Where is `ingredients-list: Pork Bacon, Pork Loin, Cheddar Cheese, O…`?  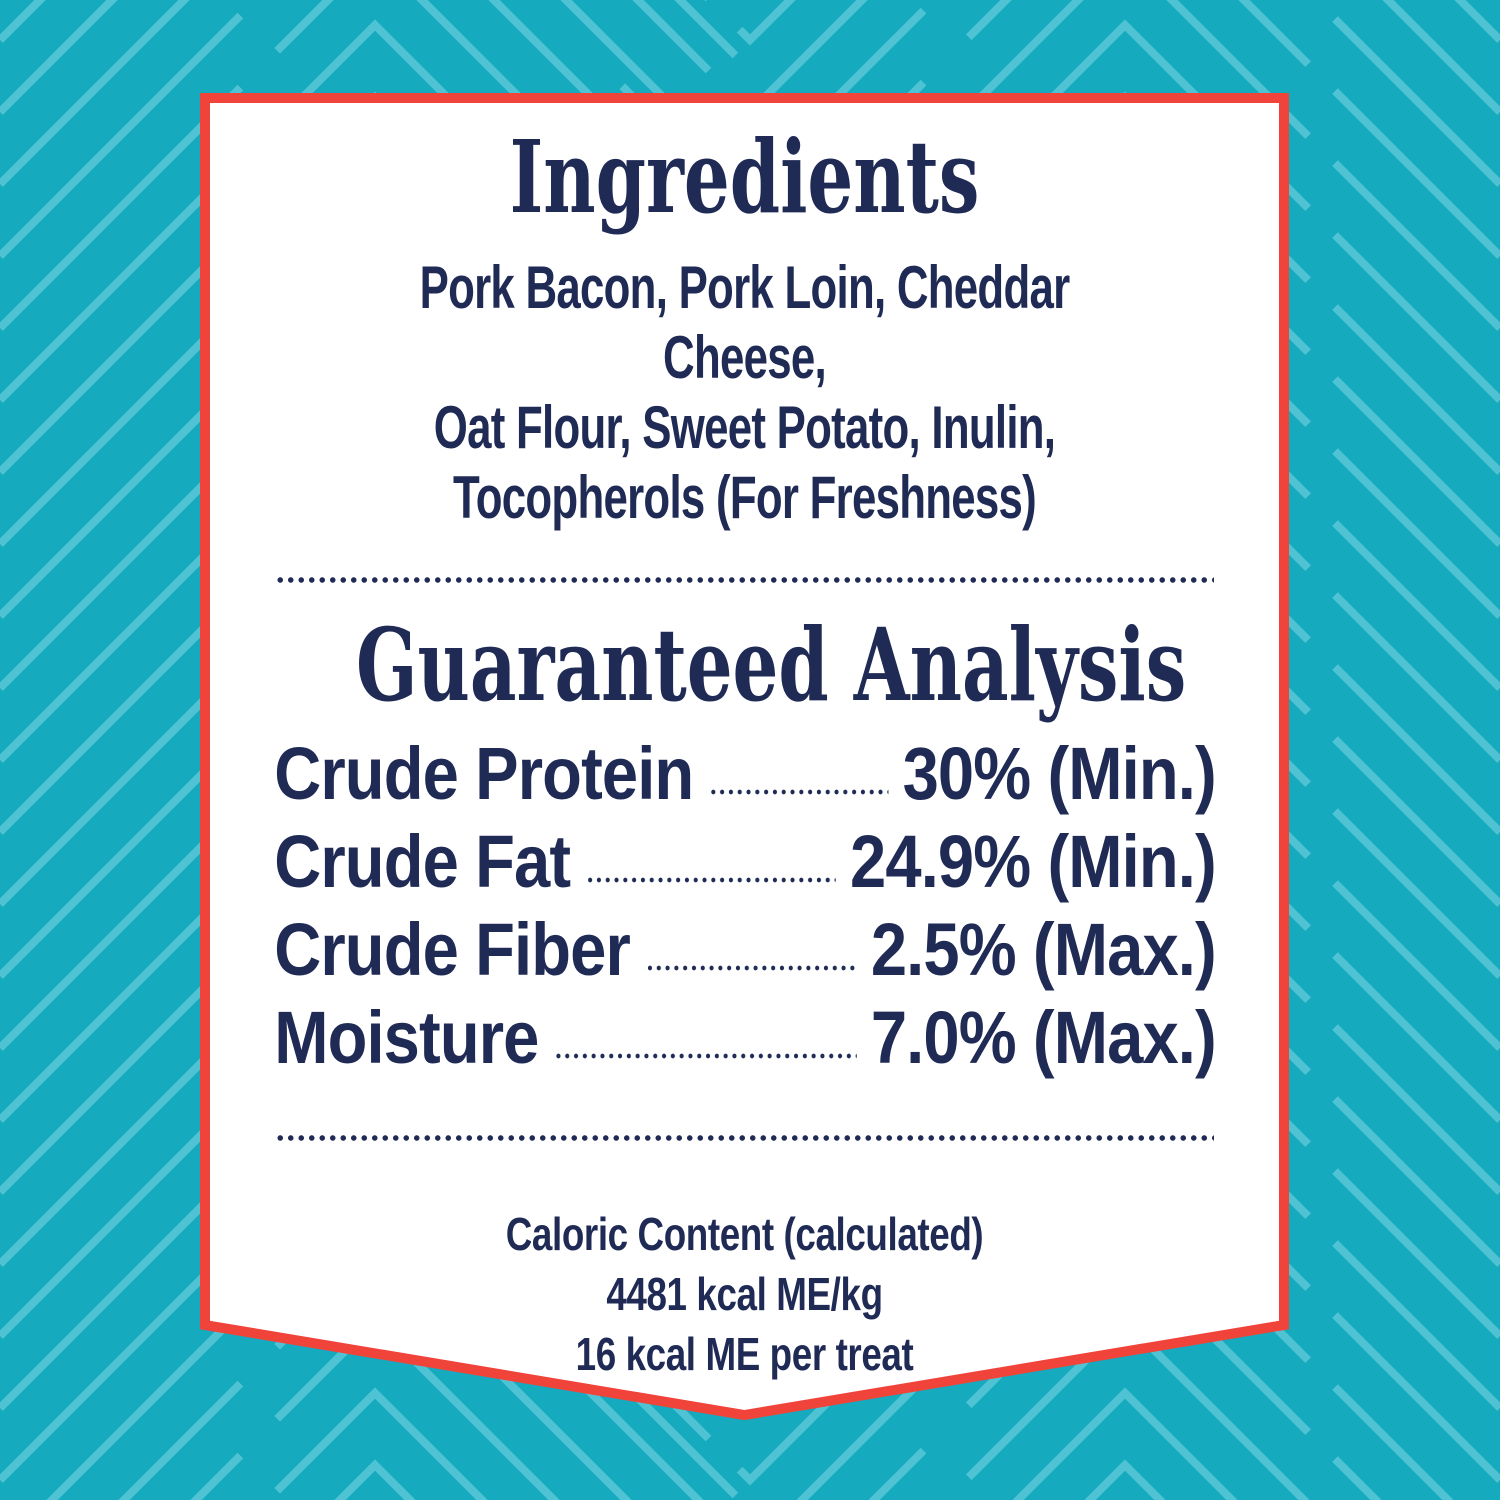
ingredients-list: Pork Bacon, Pork Loin, Cheddar Cheese, O… is located at coordinates (745, 393).